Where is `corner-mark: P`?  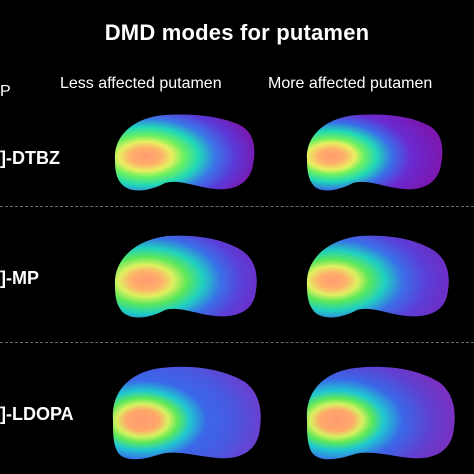 corner-mark: P is located at coordinates (5, 91).